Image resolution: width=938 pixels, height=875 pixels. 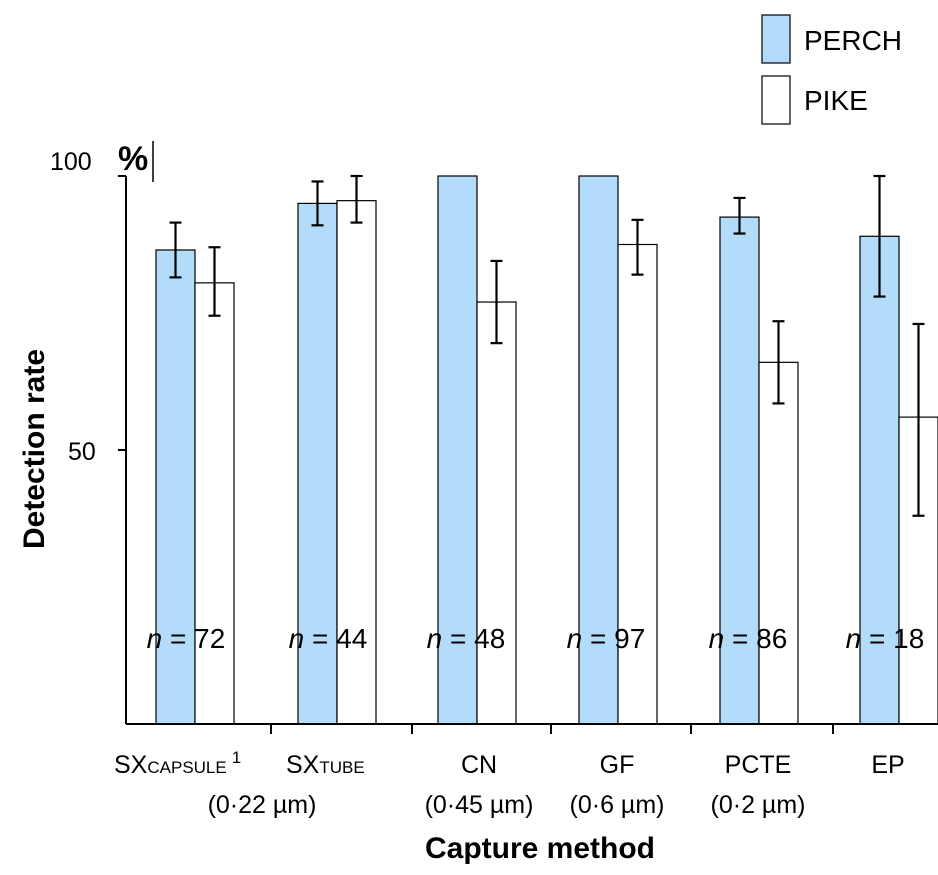 I want to click on n-label-3: n = 97, so click(x=606, y=638).